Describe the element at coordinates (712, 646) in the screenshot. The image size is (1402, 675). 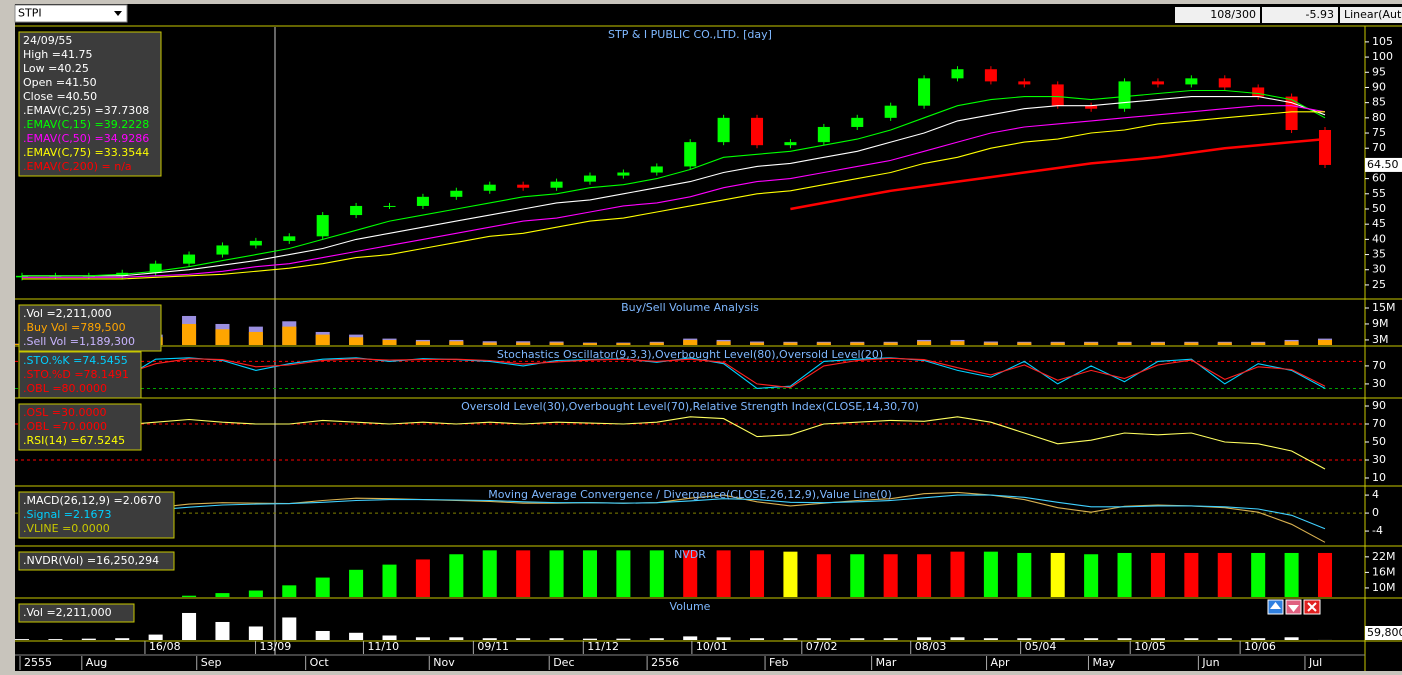
I see `x-tick-label: 10/01` at that location.